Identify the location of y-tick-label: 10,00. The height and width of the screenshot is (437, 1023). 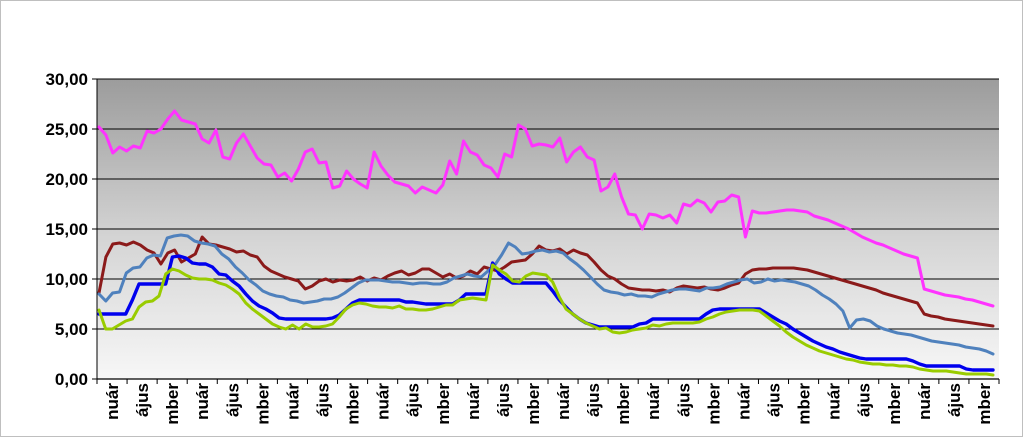
(66, 279).